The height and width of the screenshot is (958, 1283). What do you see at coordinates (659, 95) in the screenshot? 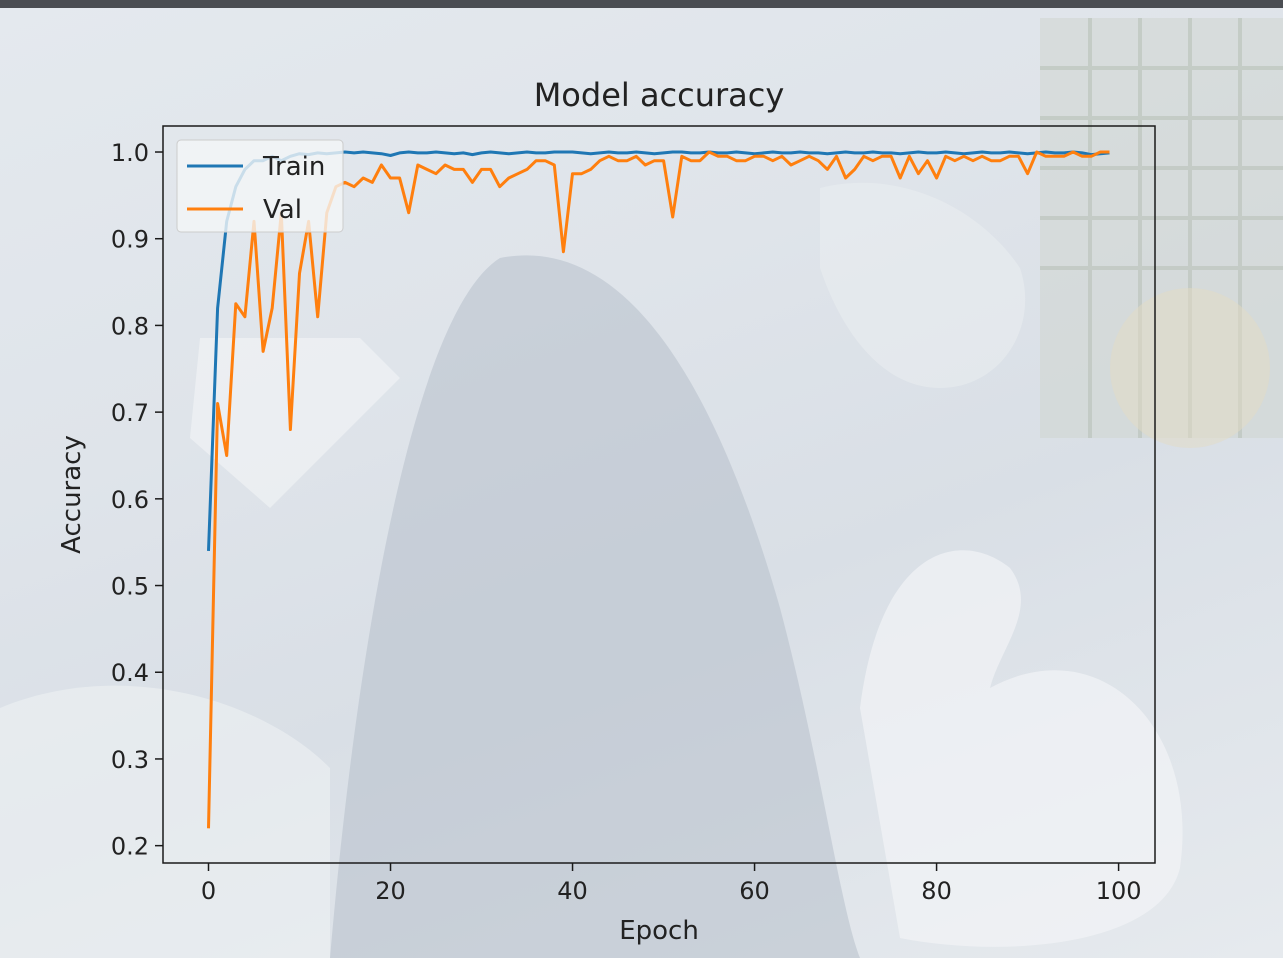
I see `chart-title: Model accuracy` at bounding box center [659, 95].